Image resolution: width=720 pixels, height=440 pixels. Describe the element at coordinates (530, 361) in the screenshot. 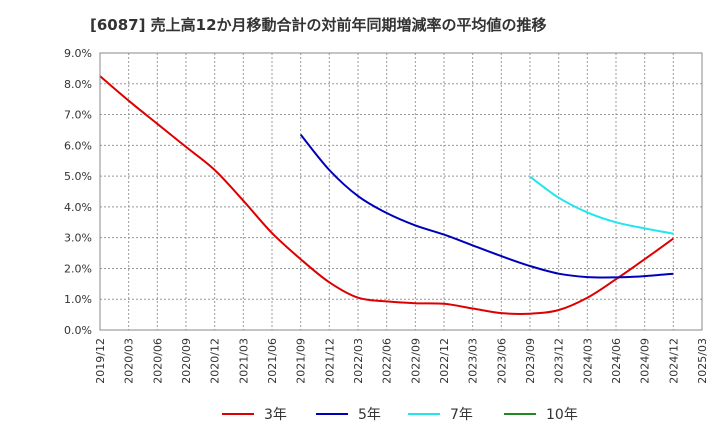

I see `x-tick-label: 2023/09` at that location.